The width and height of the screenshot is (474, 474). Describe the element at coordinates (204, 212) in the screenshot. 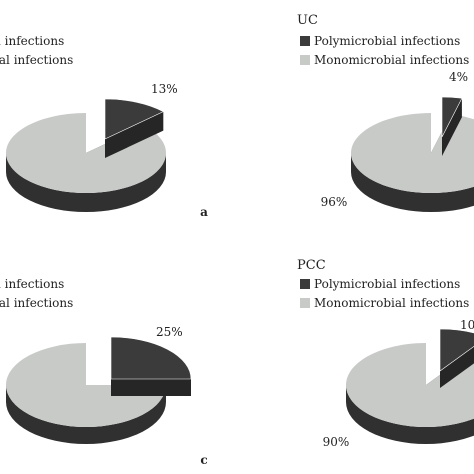

I see `panel-label: a` at that location.